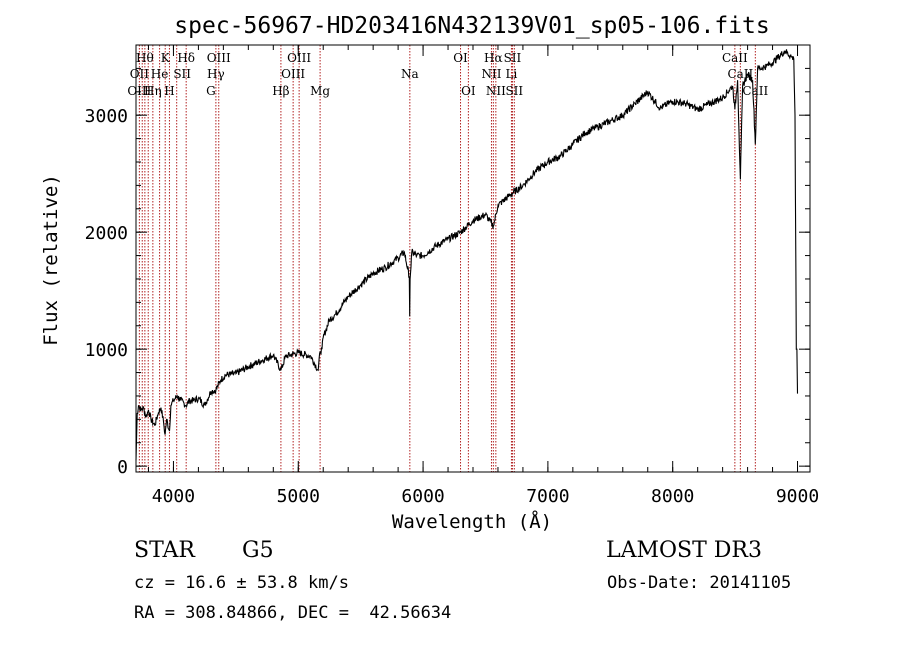 The height and width of the screenshot is (649, 900). I want to click on line-label: He, so click(160, 74).